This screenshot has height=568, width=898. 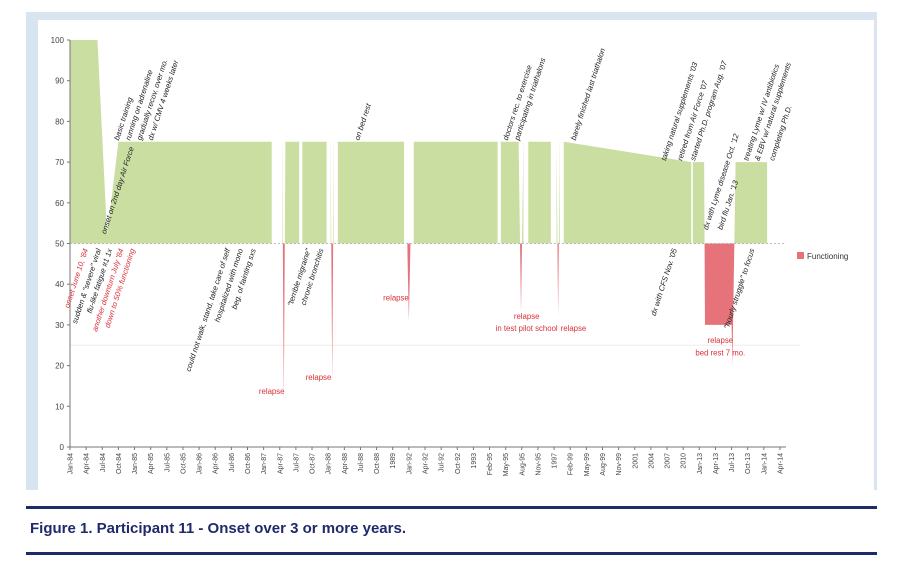 I want to click on caption-top-rule, so click(x=451, y=507).